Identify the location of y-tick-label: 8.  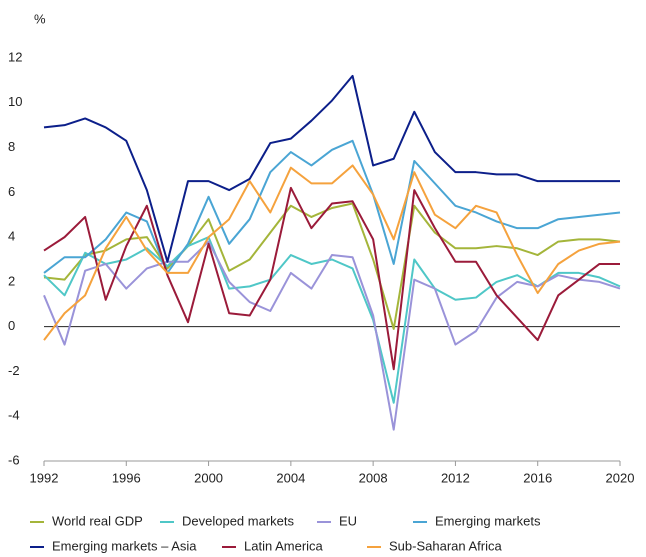
(11, 146).